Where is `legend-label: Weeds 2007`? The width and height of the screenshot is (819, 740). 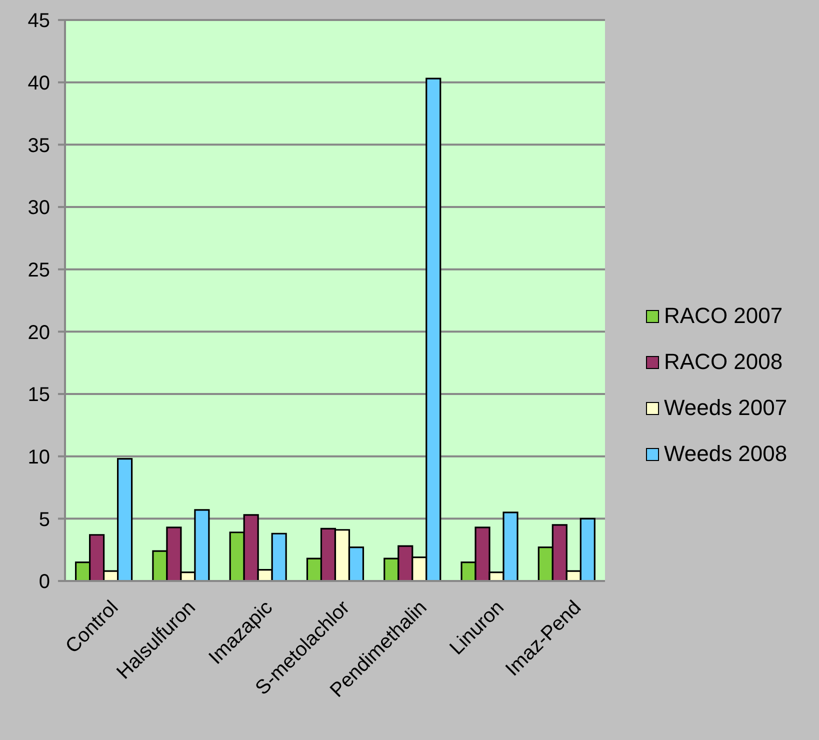 legend-label: Weeds 2007 is located at coordinates (726, 408).